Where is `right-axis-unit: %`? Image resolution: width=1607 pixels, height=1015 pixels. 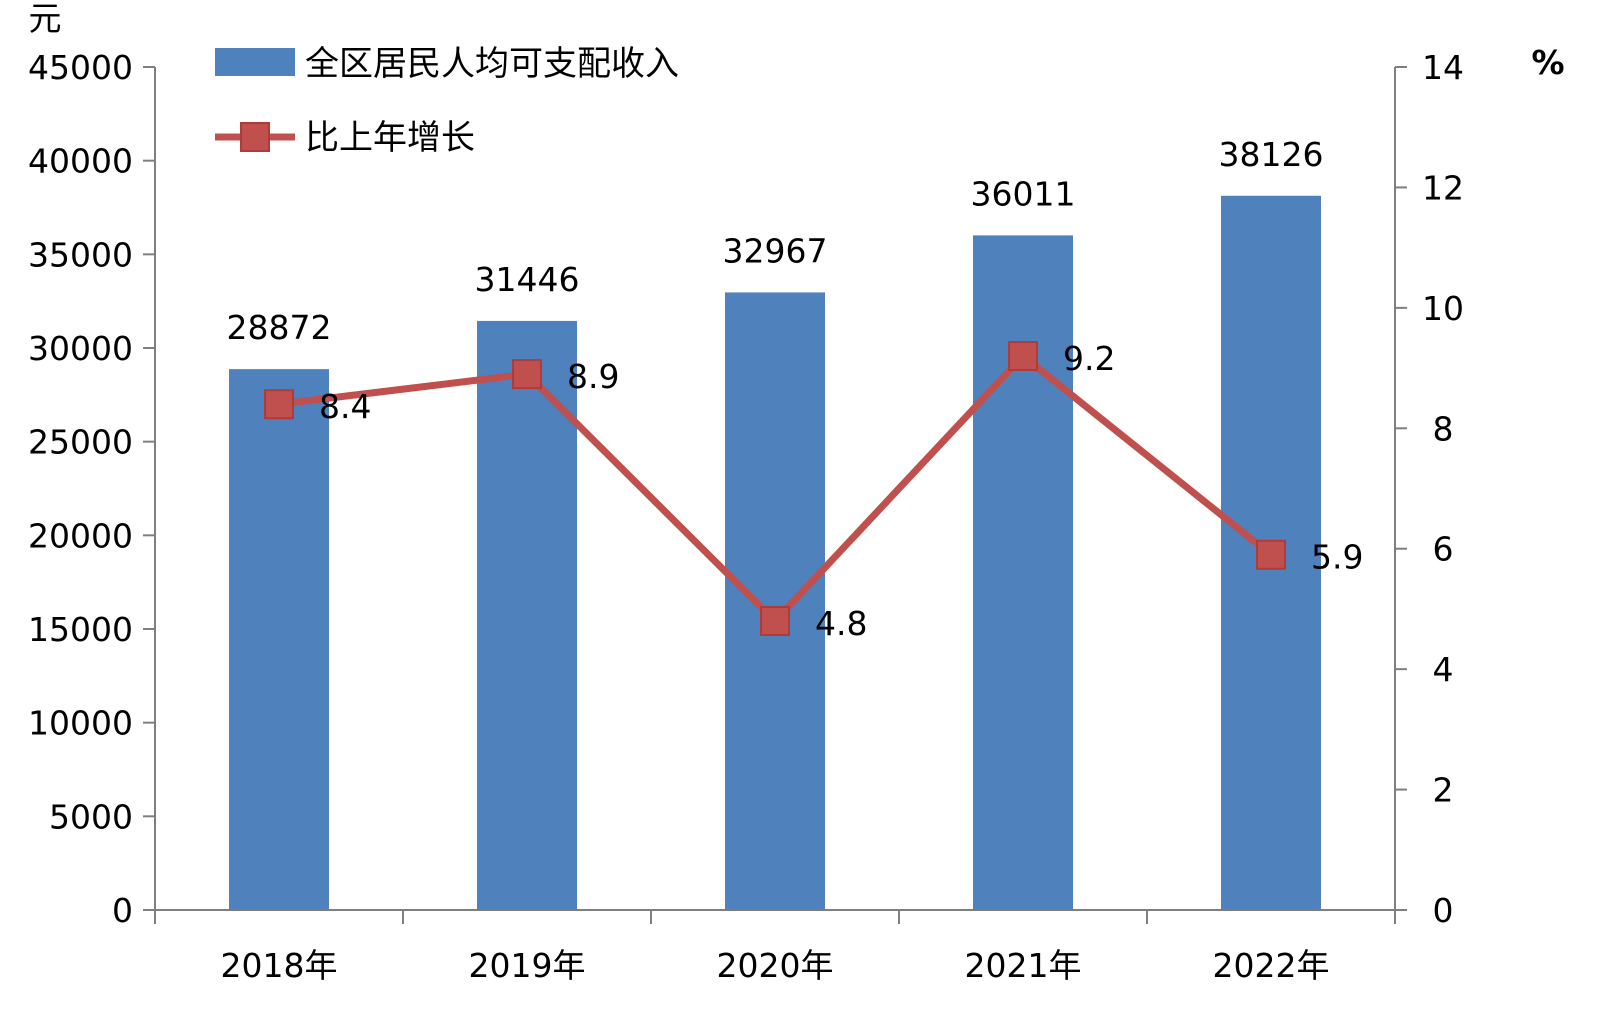 right-axis-unit: % is located at coordinates (1547, 62).